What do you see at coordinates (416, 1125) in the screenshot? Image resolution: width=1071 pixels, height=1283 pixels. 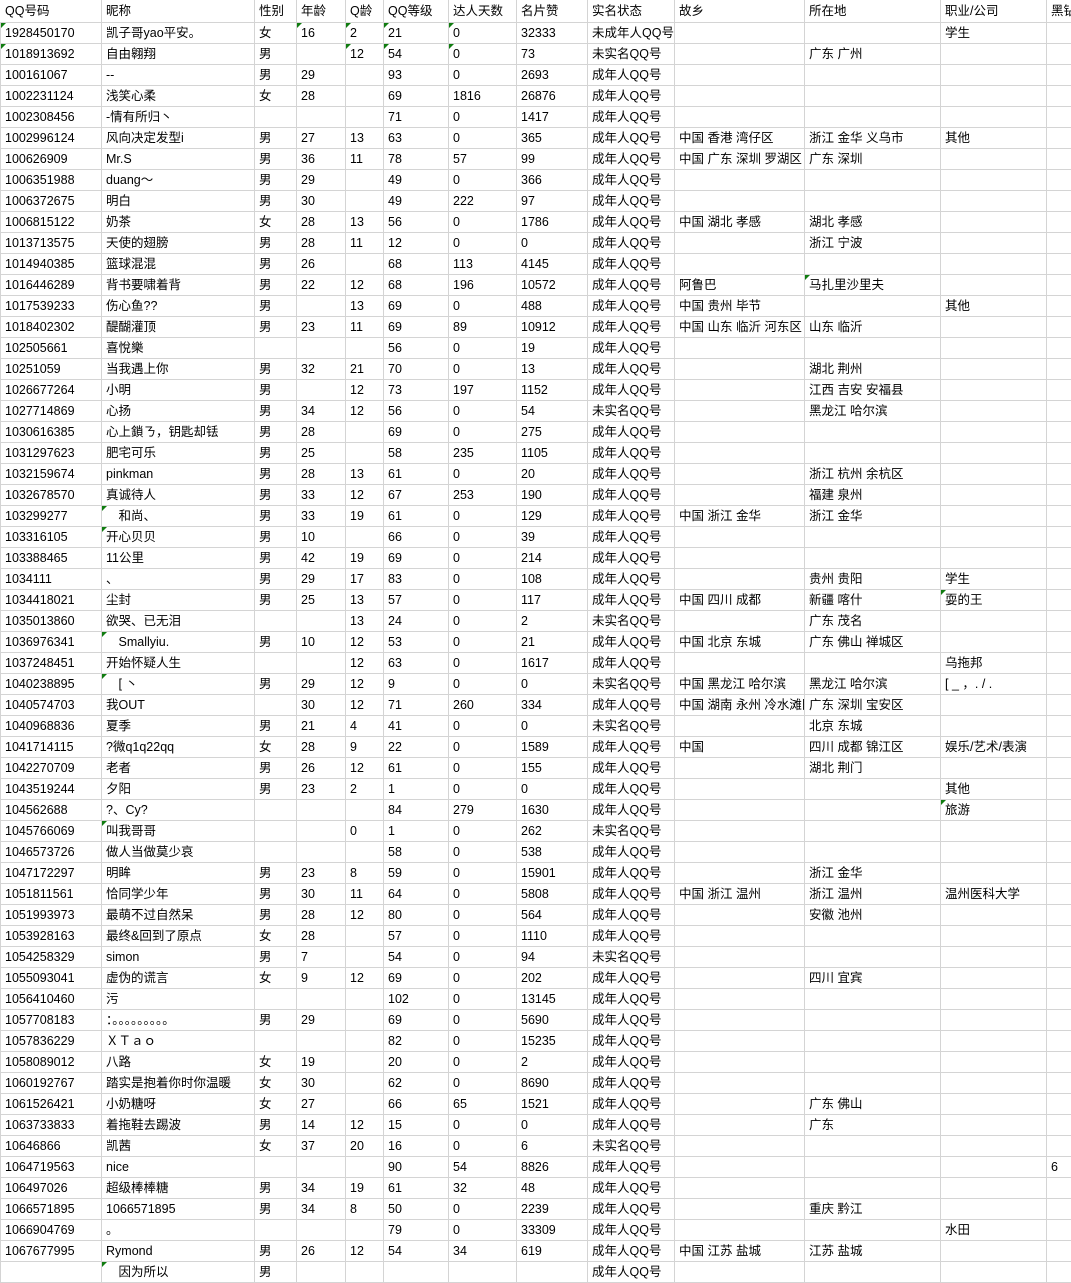 I see `cell-level: 15` at bounding box center [416, 1125].